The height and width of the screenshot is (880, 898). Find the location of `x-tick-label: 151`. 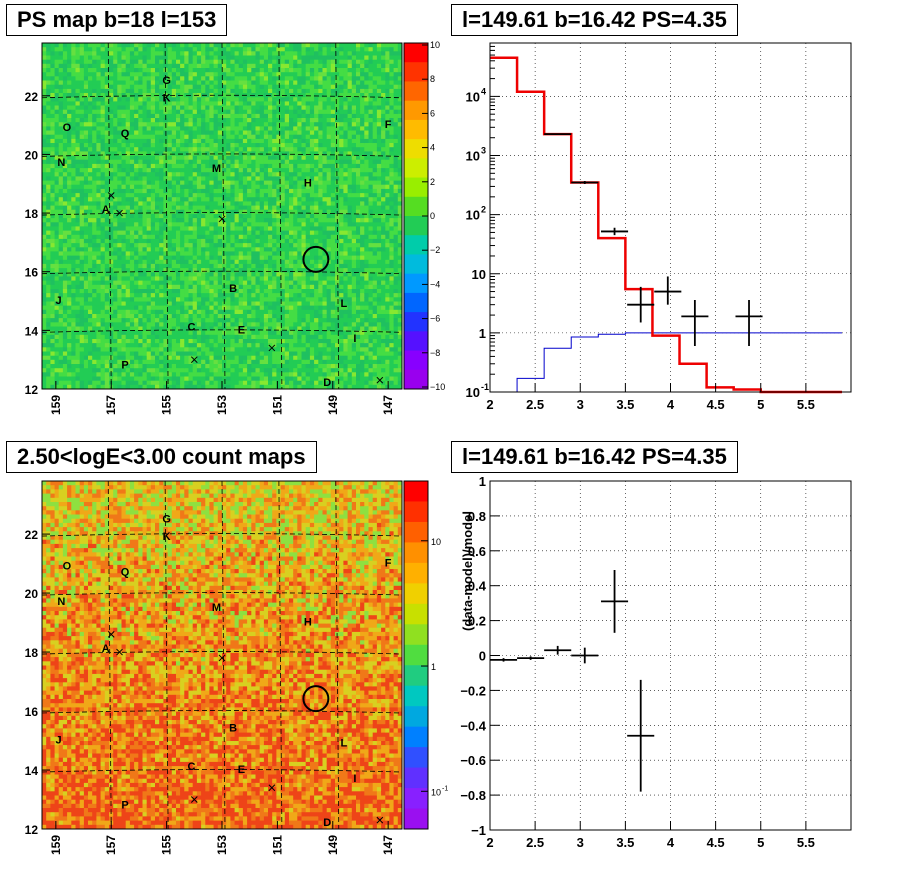

x-tick-label: 151 is located at coordinates (277, 405).